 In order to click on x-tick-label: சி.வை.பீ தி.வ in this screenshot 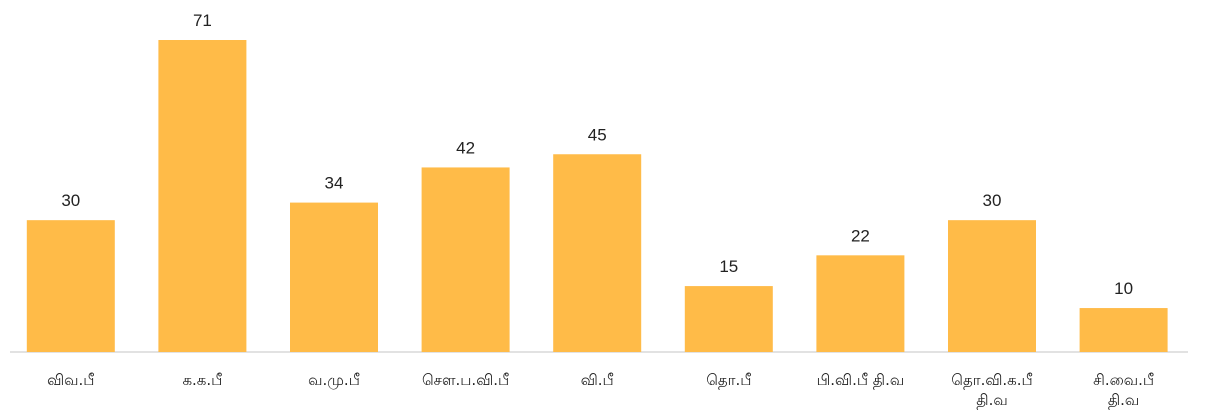, I will do `click(1124, 390)`.